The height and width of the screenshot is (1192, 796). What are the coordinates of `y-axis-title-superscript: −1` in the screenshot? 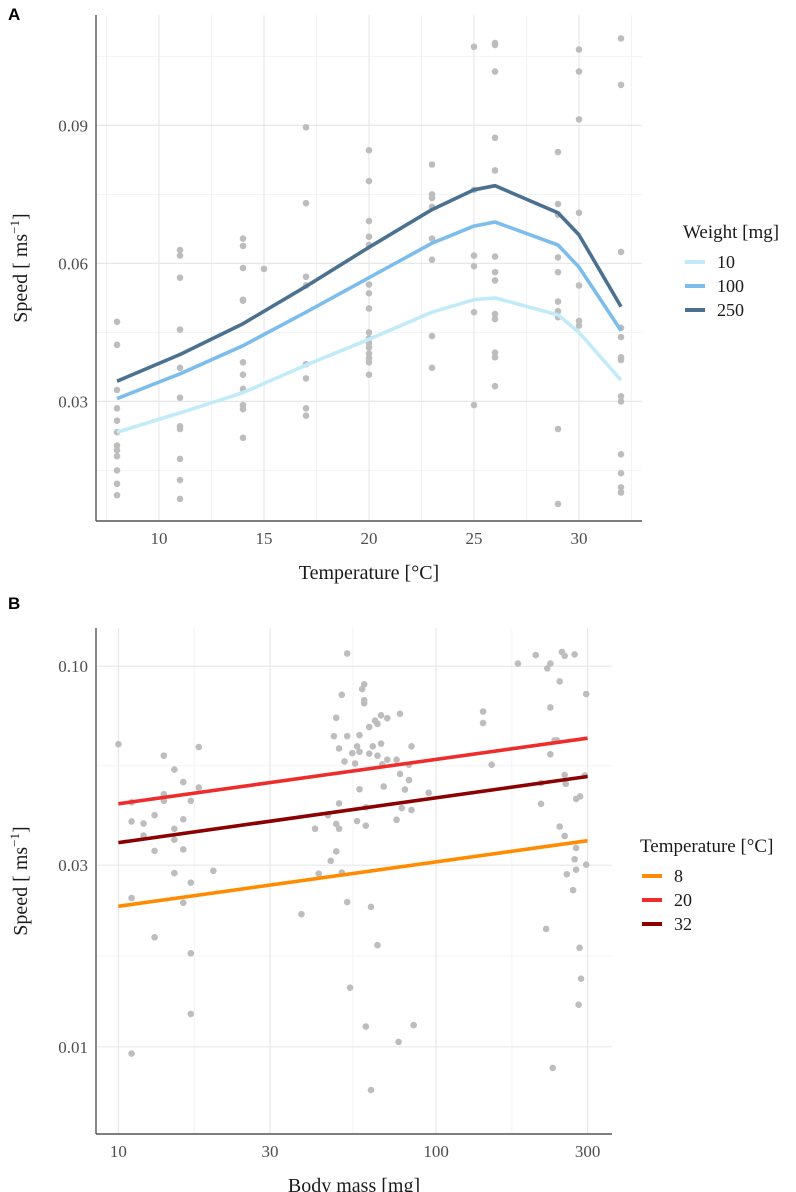 It's located at (14, 840).